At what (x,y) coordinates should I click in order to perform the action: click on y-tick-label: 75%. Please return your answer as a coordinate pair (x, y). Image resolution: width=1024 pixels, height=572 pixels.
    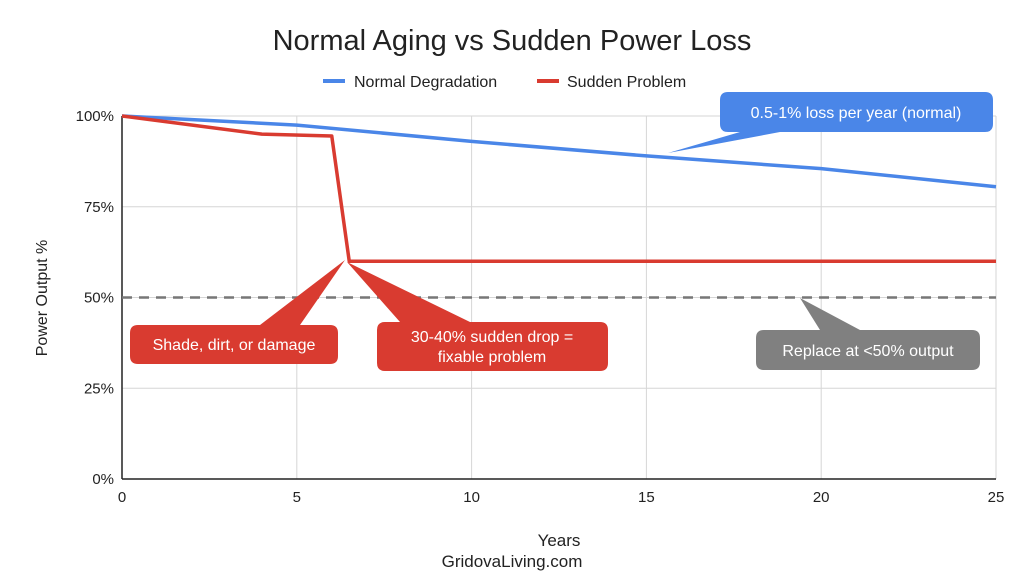
    Looking at the image, I should click on (99, 207).